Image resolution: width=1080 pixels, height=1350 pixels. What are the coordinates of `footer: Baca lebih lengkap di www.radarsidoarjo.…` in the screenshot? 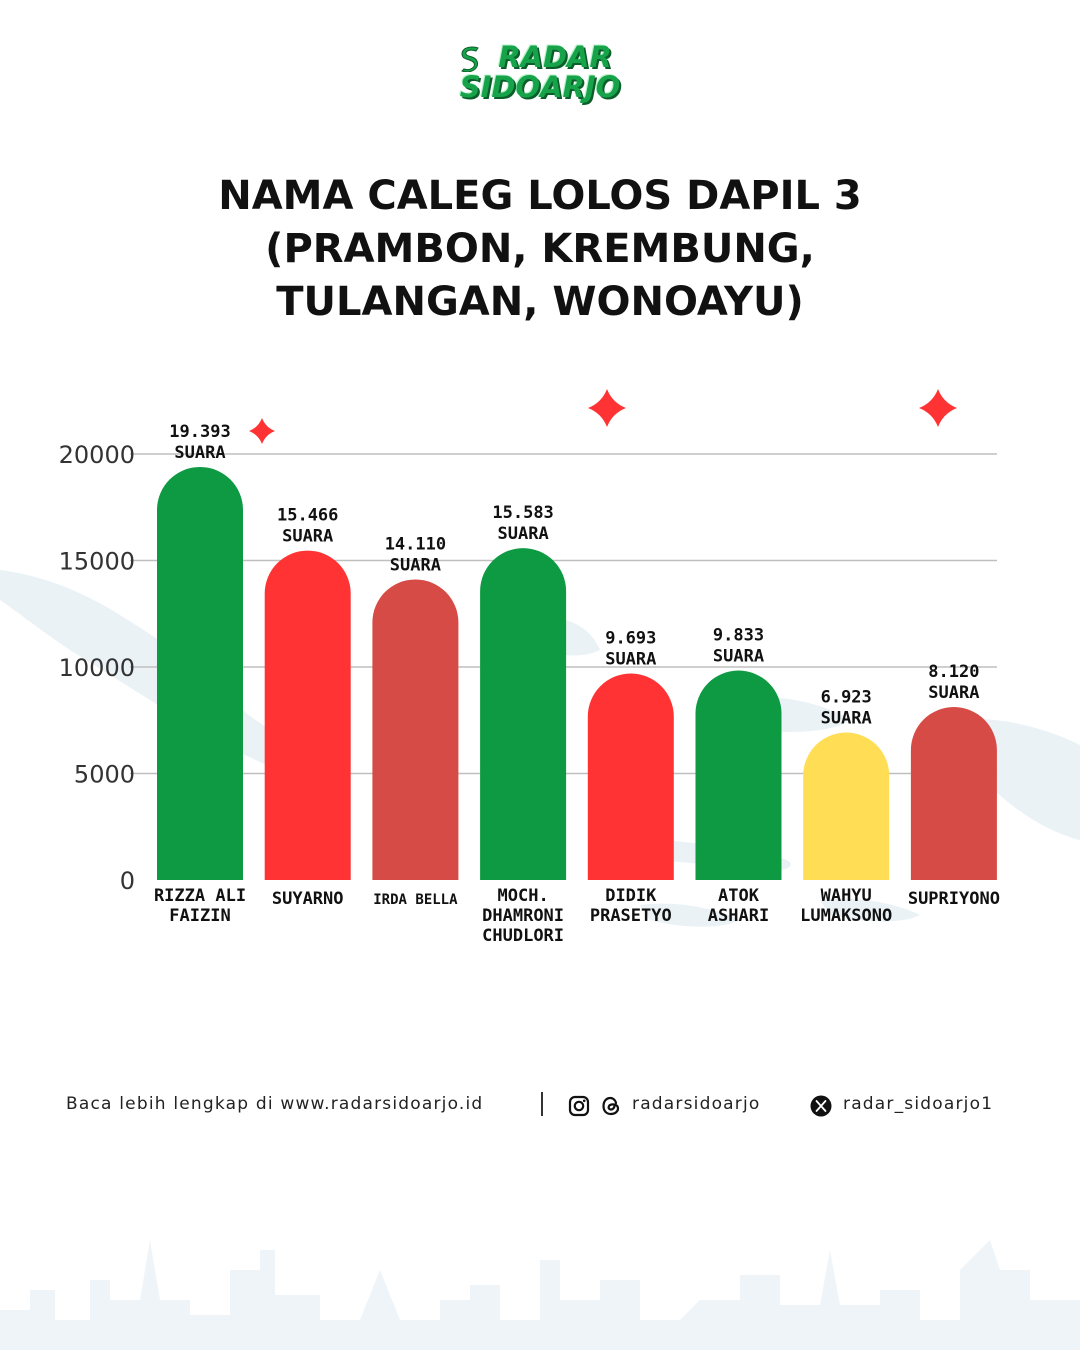 It's located at (540, 1105).